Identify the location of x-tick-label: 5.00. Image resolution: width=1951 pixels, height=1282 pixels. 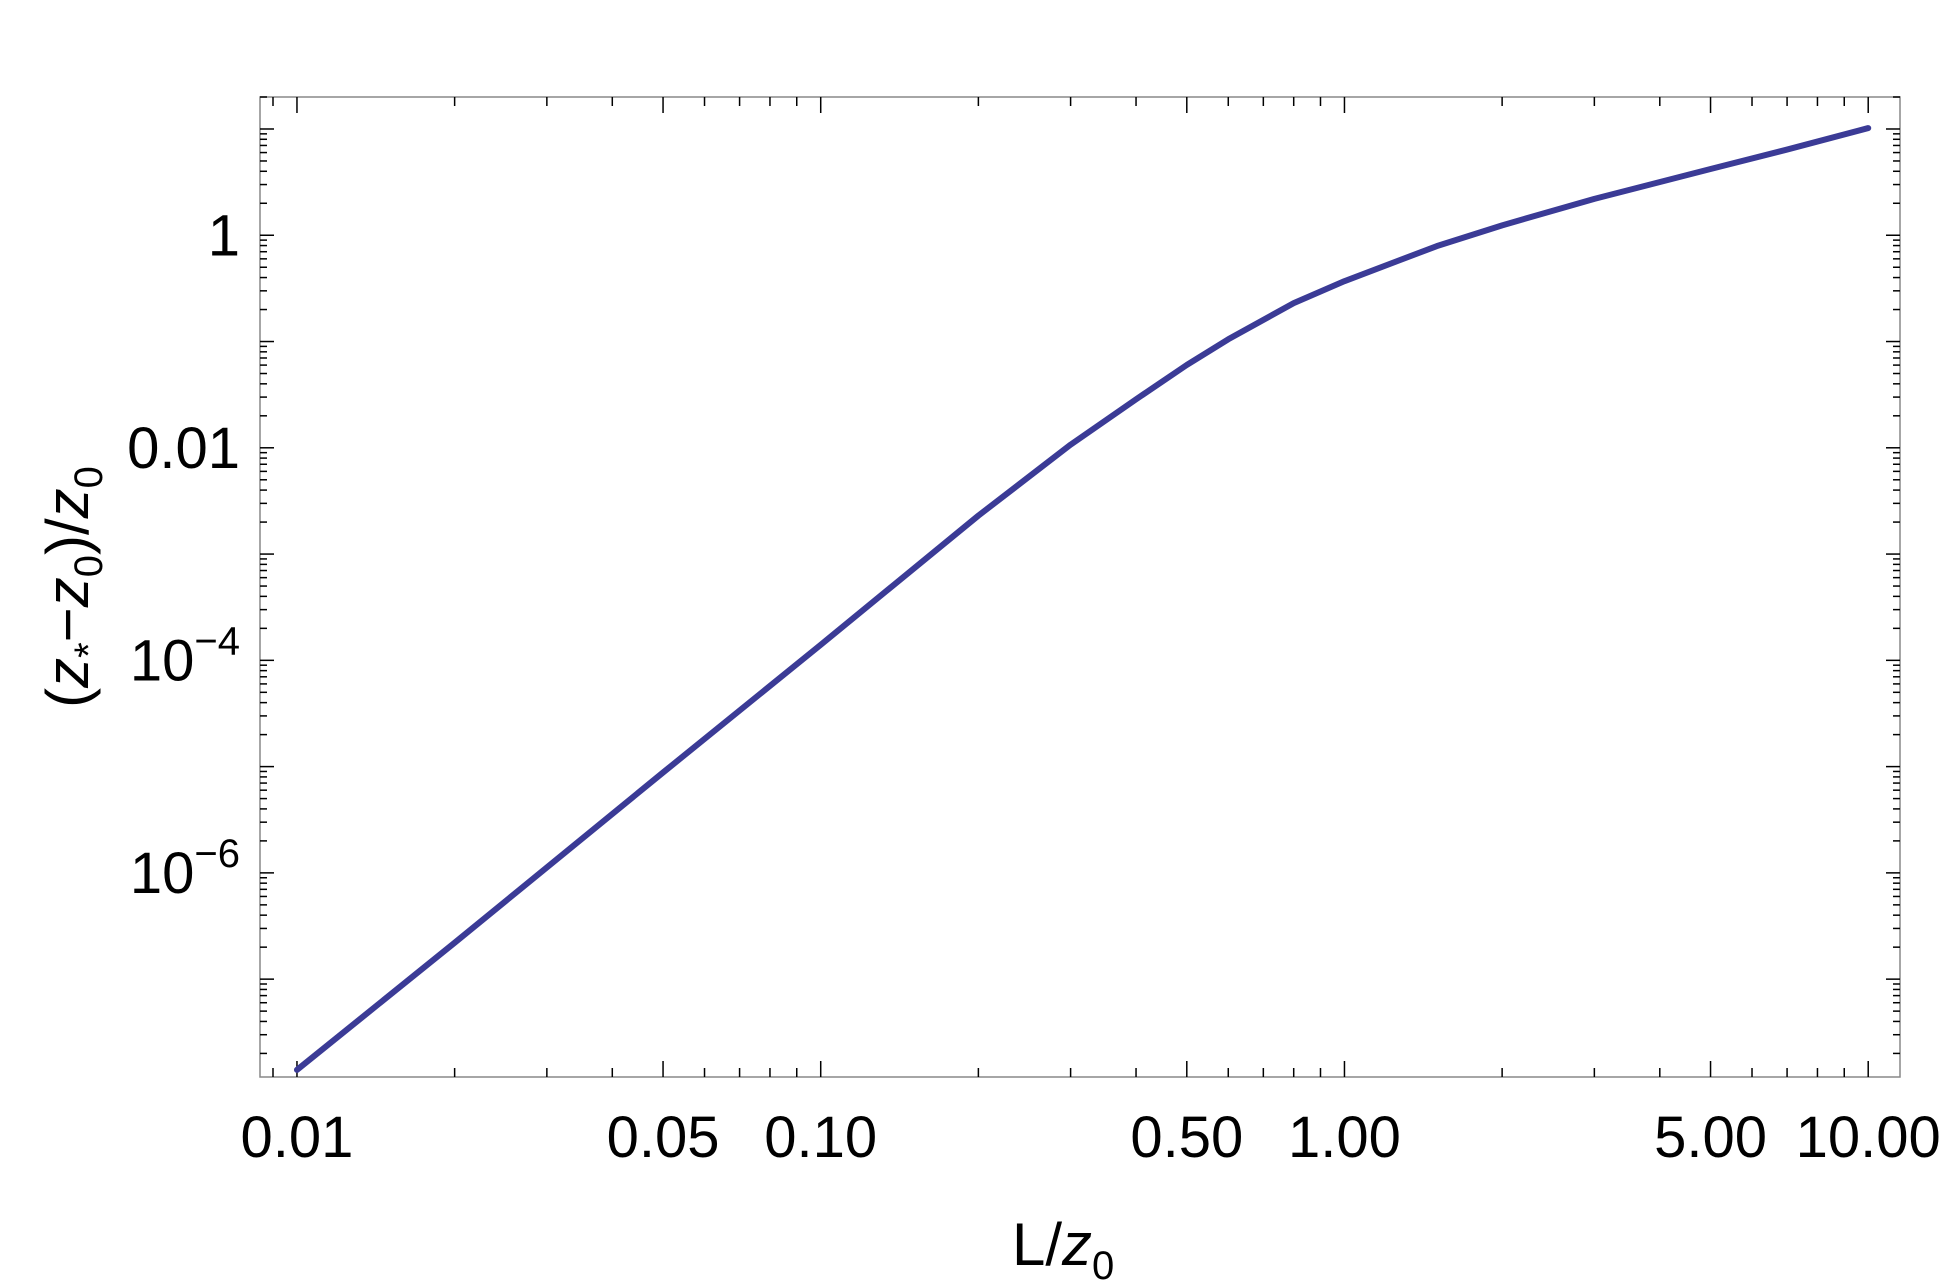
(1710, 1137).